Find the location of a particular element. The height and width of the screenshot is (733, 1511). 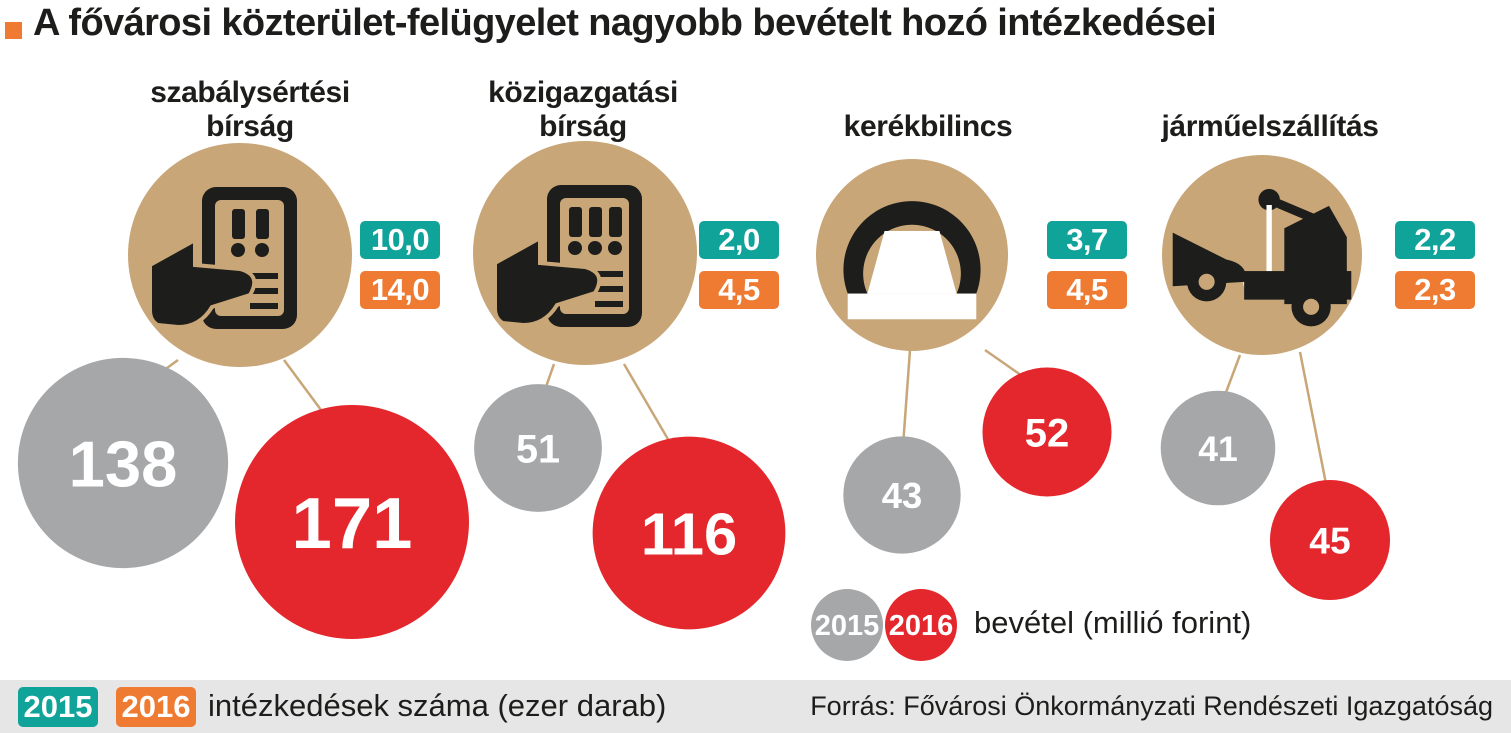

revenue-2016-bubble-3-label: 45 is located at coordinates (1329, 540).